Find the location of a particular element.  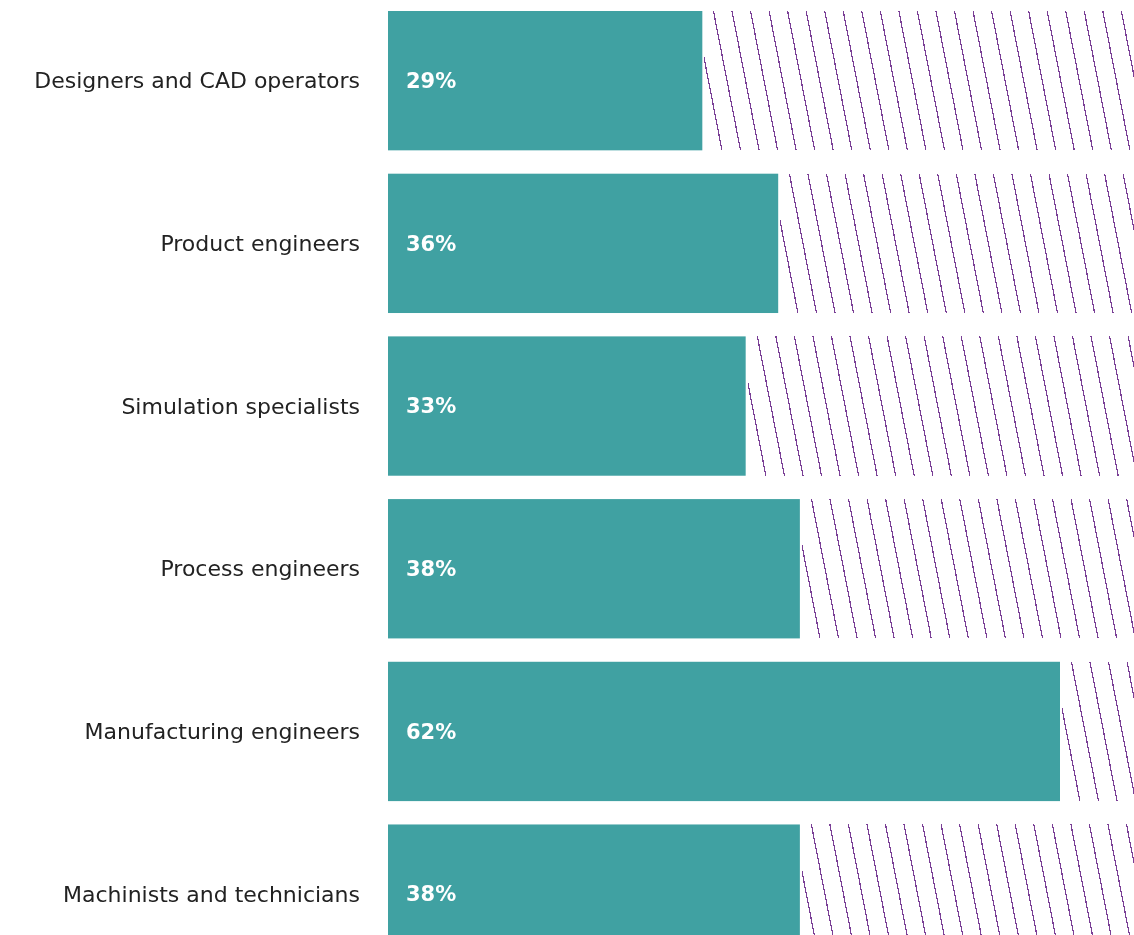

y-tick-label: Manufacturing engineers is located at coordinates (222, 732).